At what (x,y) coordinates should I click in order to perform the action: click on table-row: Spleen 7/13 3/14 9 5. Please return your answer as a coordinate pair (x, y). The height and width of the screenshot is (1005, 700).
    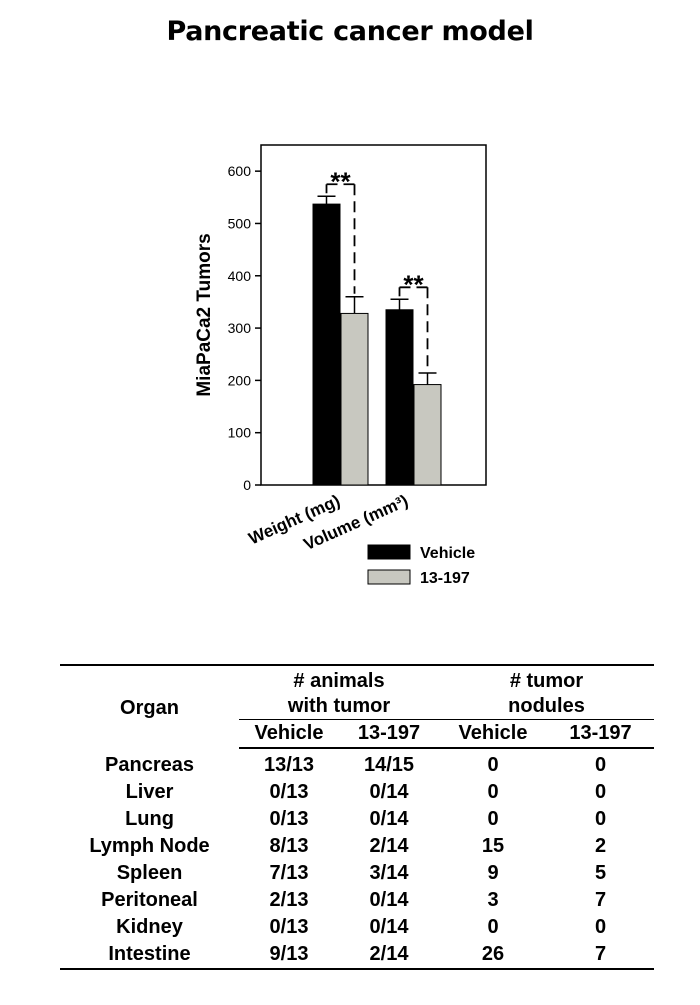
    Looking at the image, I should click on (357, 873).